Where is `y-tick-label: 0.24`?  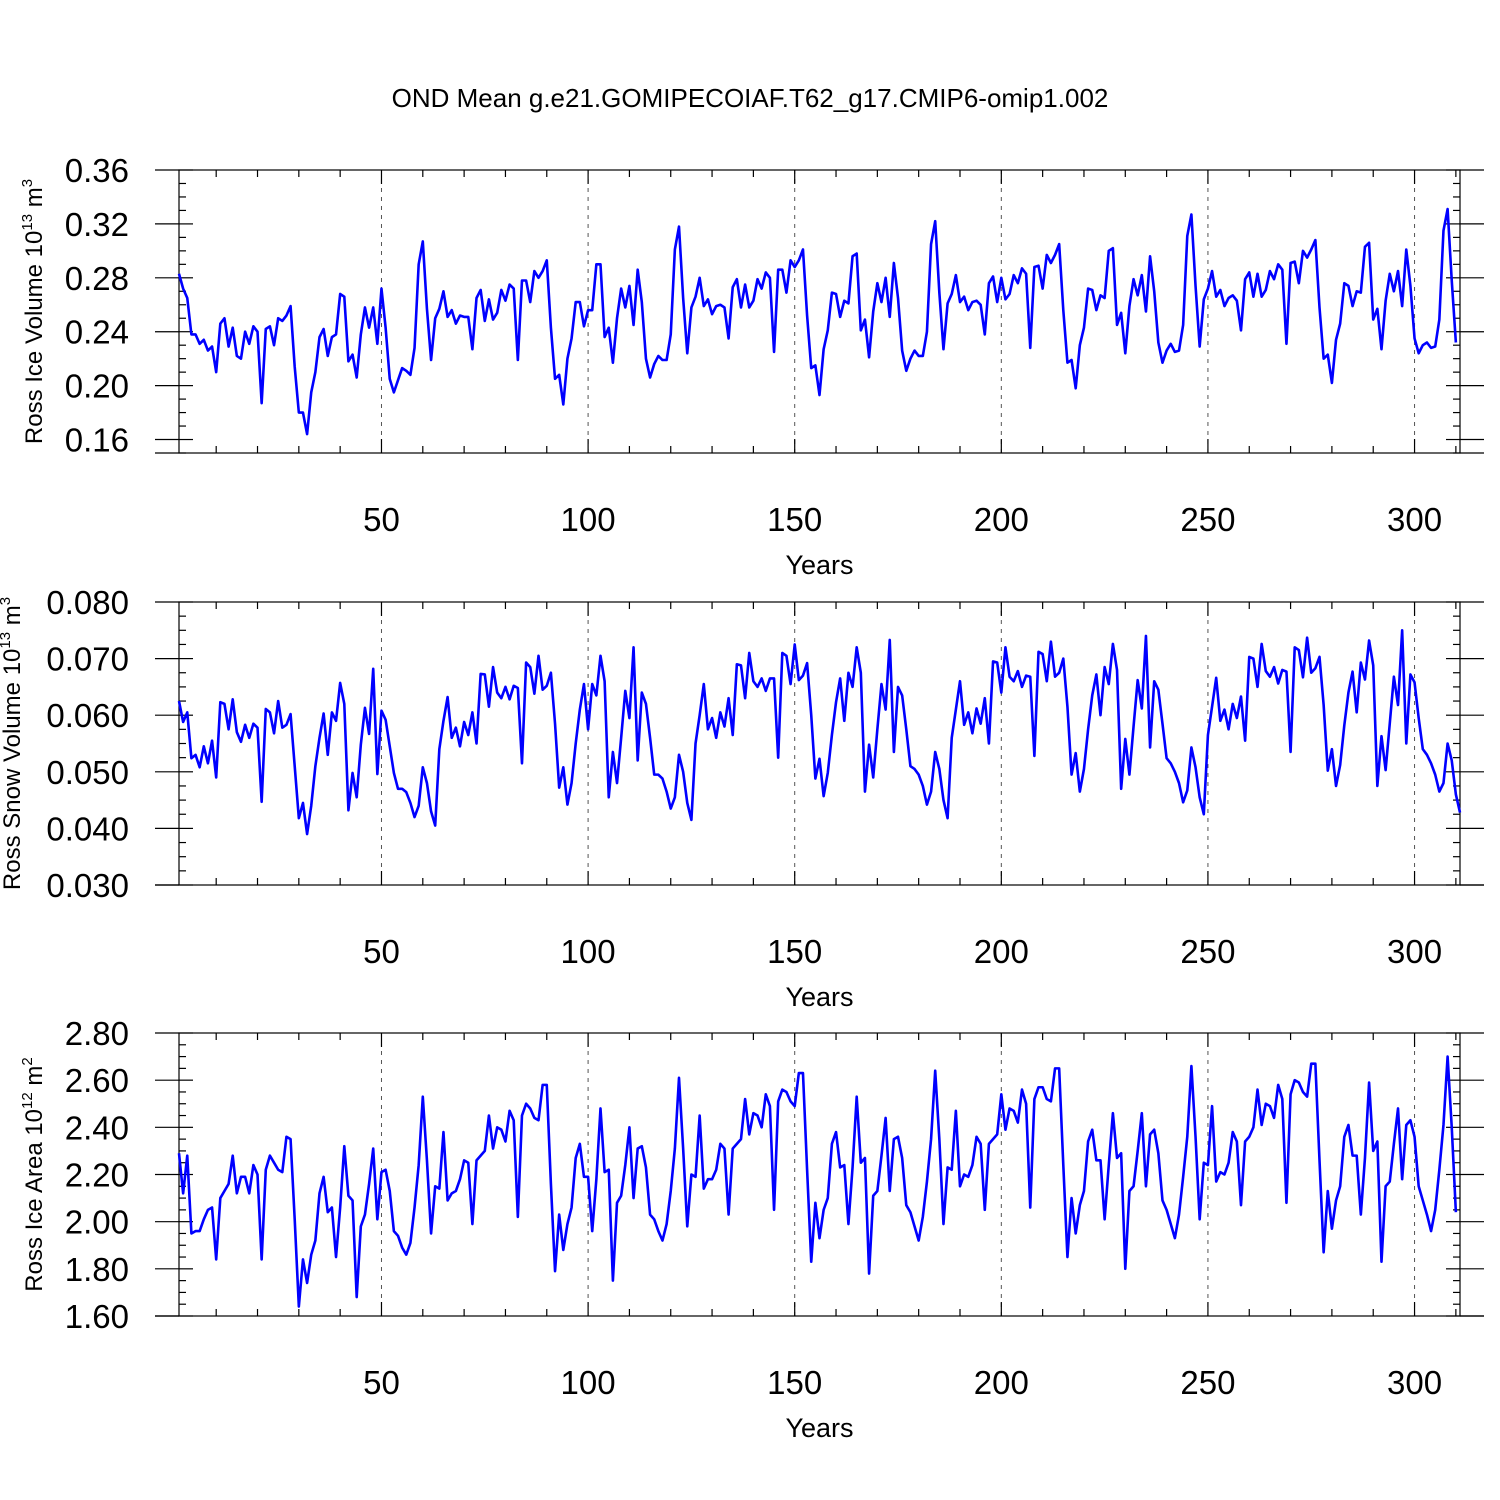
y-tick-label: 0.24 is located at coordinates (97, 332).